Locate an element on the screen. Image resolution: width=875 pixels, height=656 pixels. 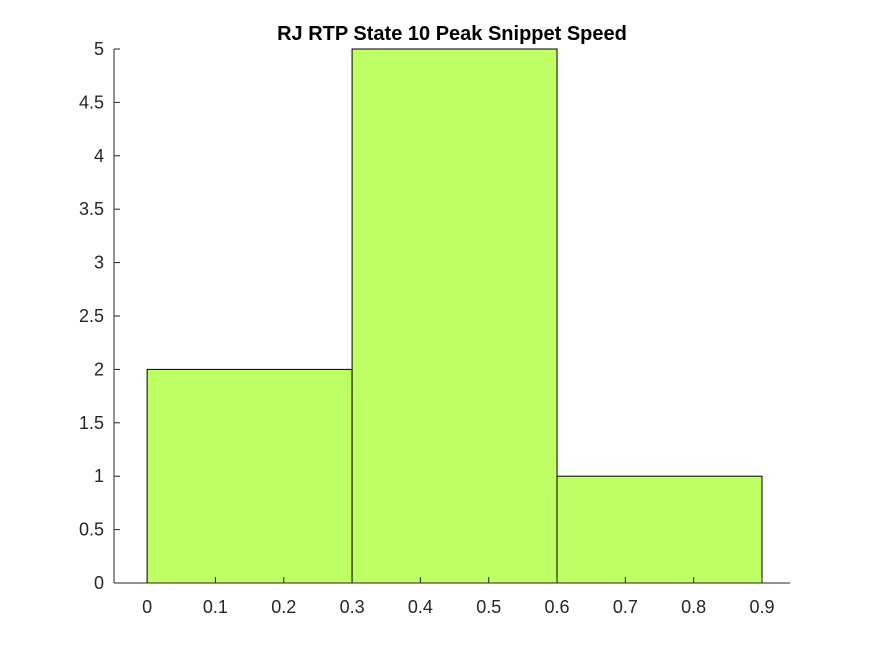
y-axis: 0 0.5 1 1.5 2 2.5 3 3.5 4 4.5 5 is located at coordinates (99, 316).